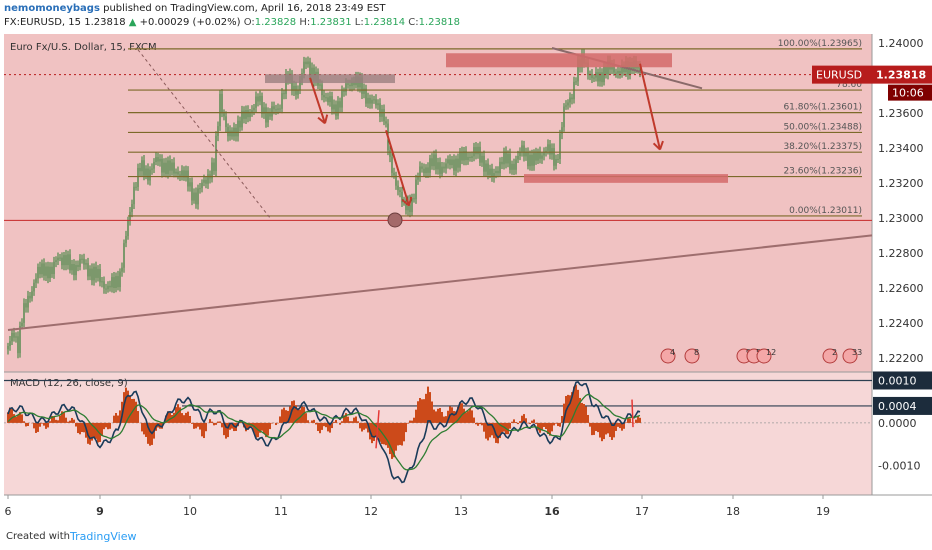 This screenshot has width=932, height=550. What do you see at coordinates (103, 536) in the screenshot?
I see `tradingview-logo: TradingView` at bounding box center [103, 536].